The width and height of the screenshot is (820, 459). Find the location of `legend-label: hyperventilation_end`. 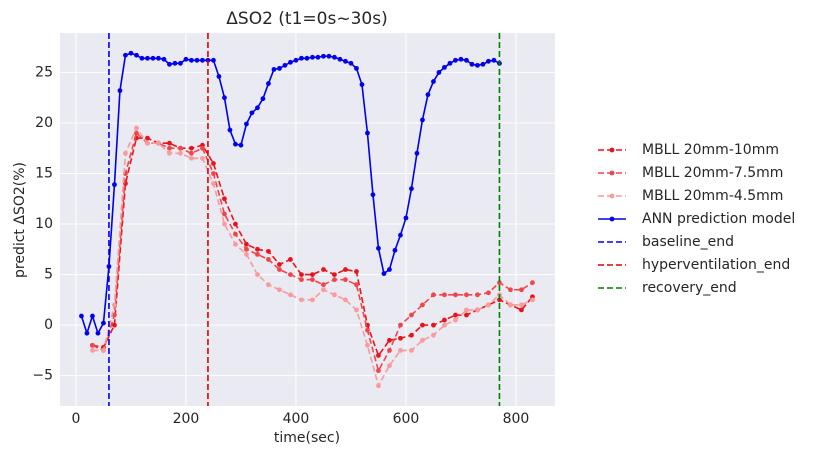

legend-label: hyperventilation_end is located at coordinates (716, 265).